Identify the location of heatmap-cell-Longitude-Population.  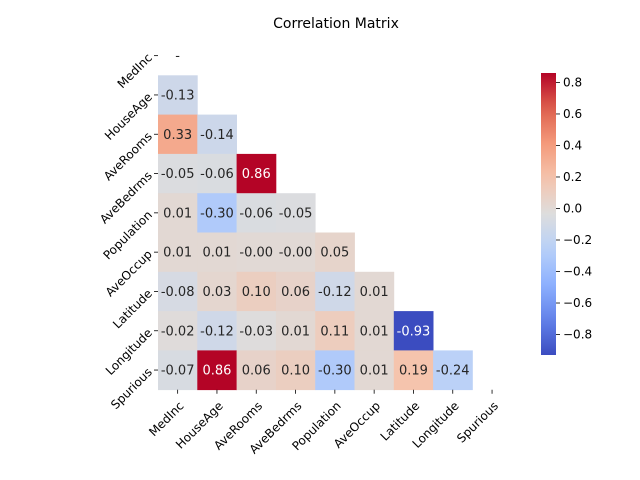
(335, 331).